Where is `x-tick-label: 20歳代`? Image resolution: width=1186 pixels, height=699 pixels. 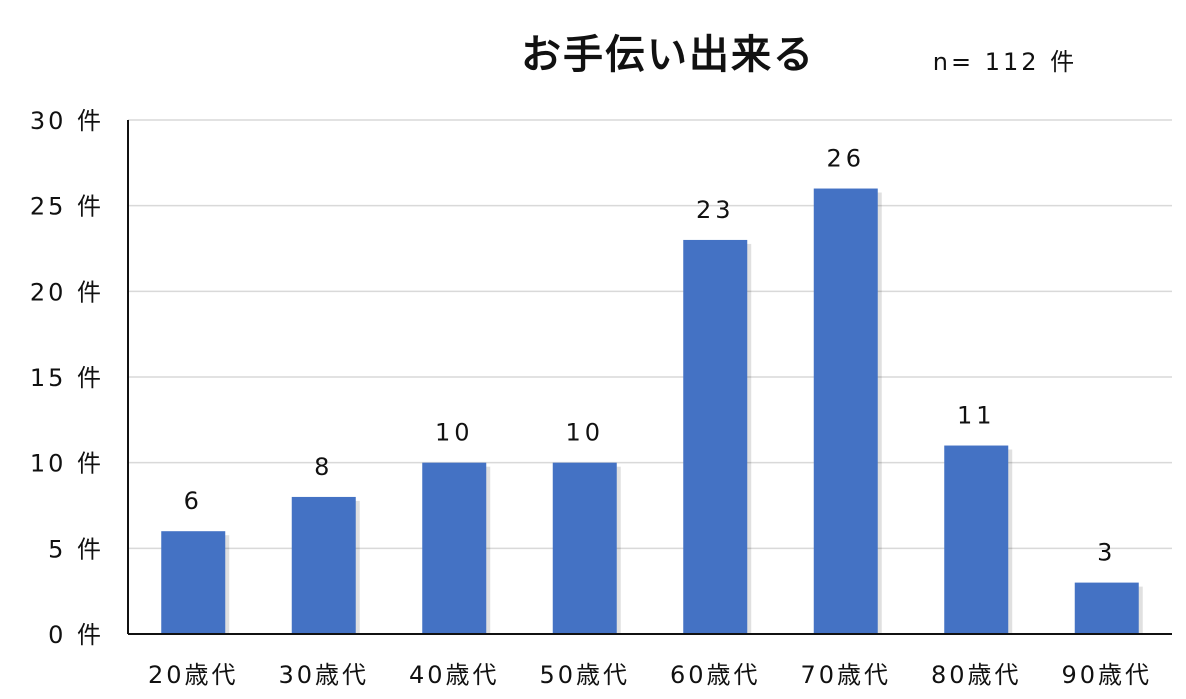
x-tick-label: 20歳代 is located at coordinates (193, 675).